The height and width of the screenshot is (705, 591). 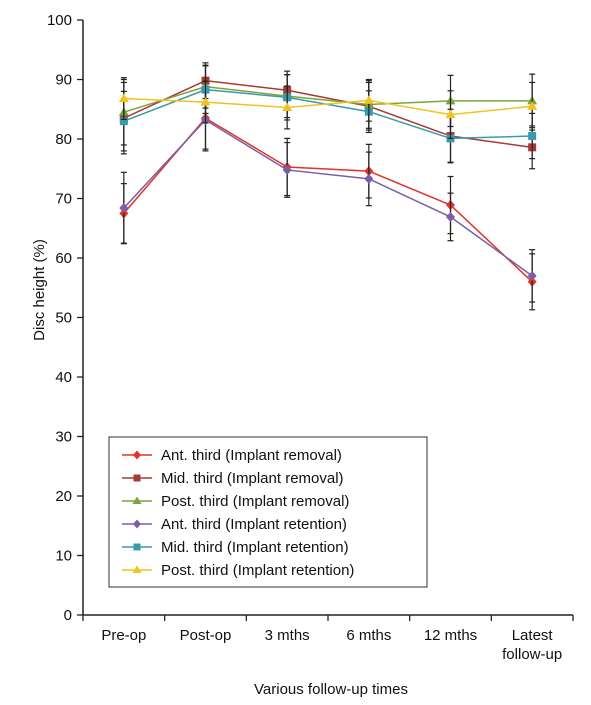 I want to click on y-axis-ticks: 0 10 20 30 40 50 60 70 80 90 100, so click(x=65, y=318).